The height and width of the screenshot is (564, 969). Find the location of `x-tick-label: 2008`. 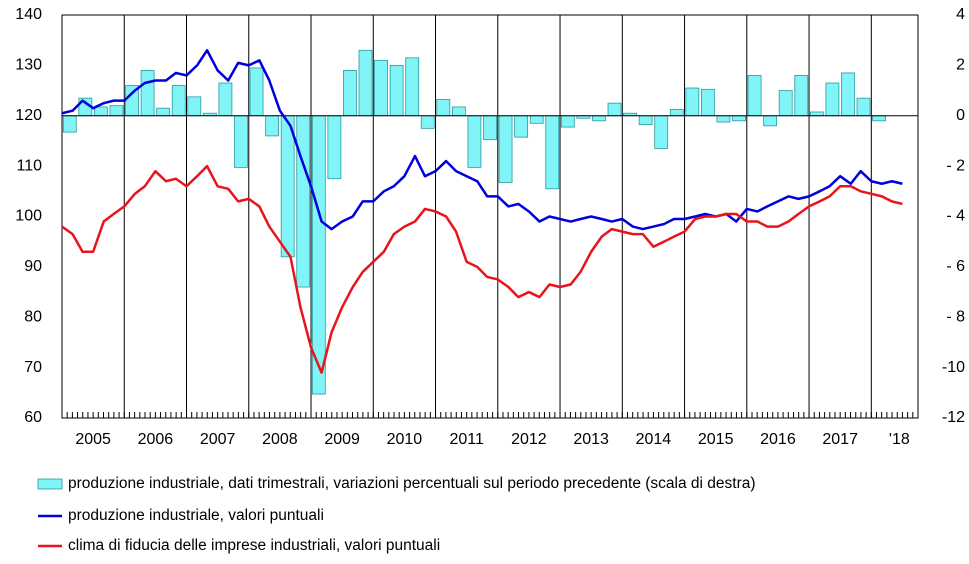

x-tick-label: 2008 is located at coordinates (280, 439).